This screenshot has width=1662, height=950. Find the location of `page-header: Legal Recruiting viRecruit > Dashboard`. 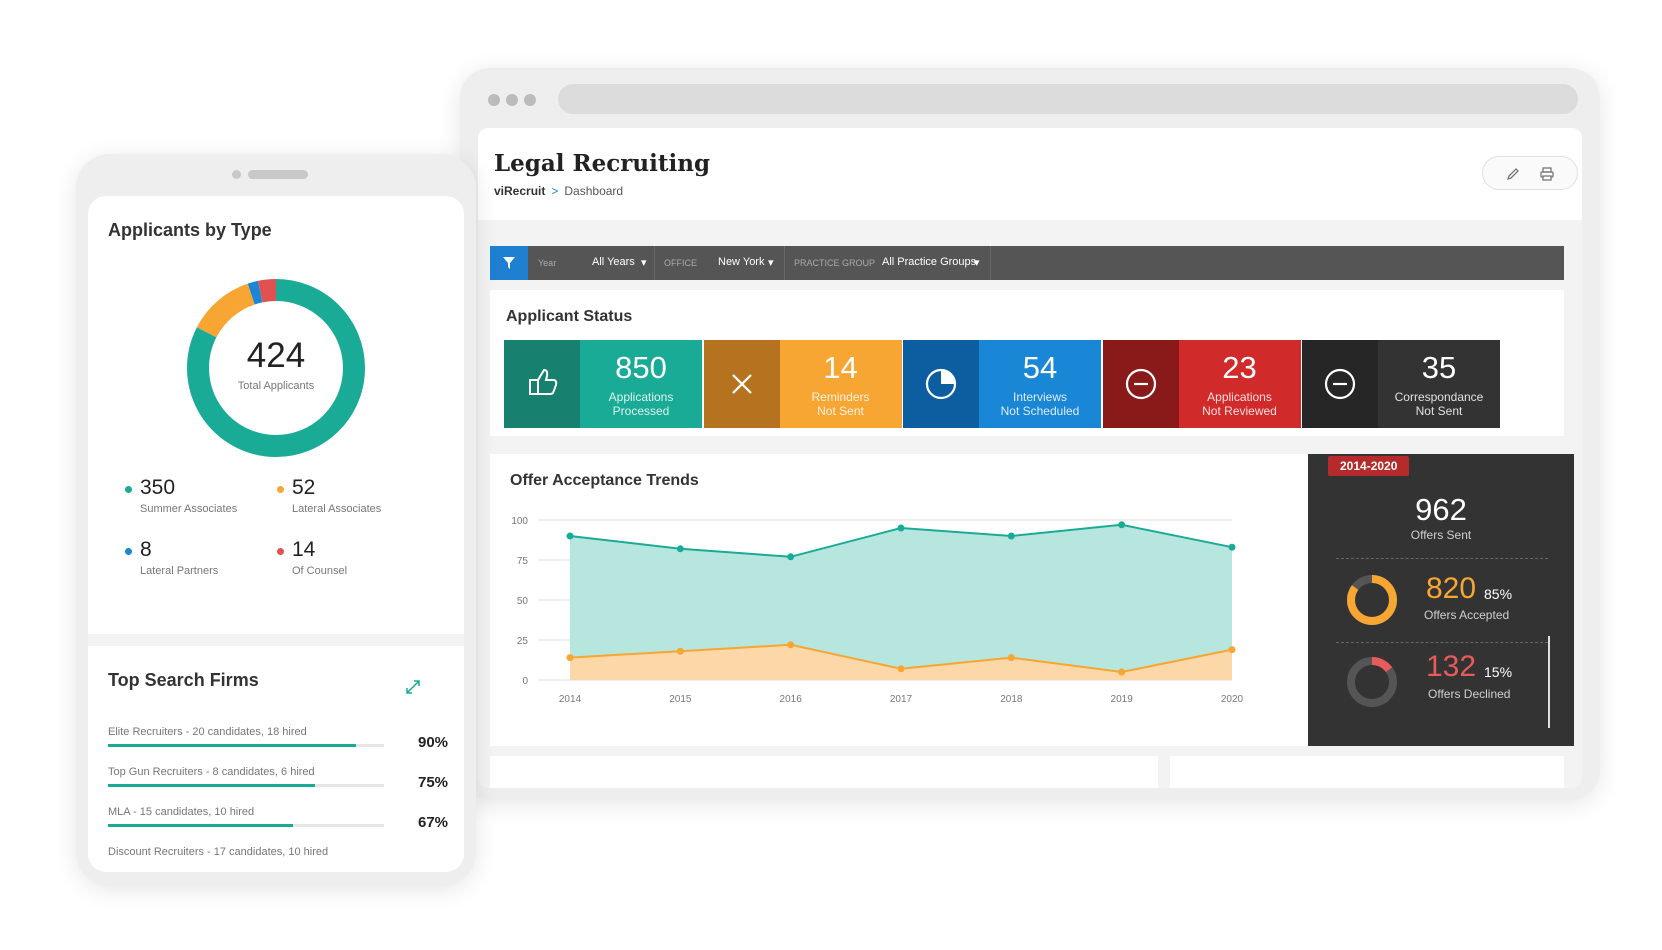

page-header: Legal Recruiting viRecruit > Dashboard is located at coordinates (1030, 174).